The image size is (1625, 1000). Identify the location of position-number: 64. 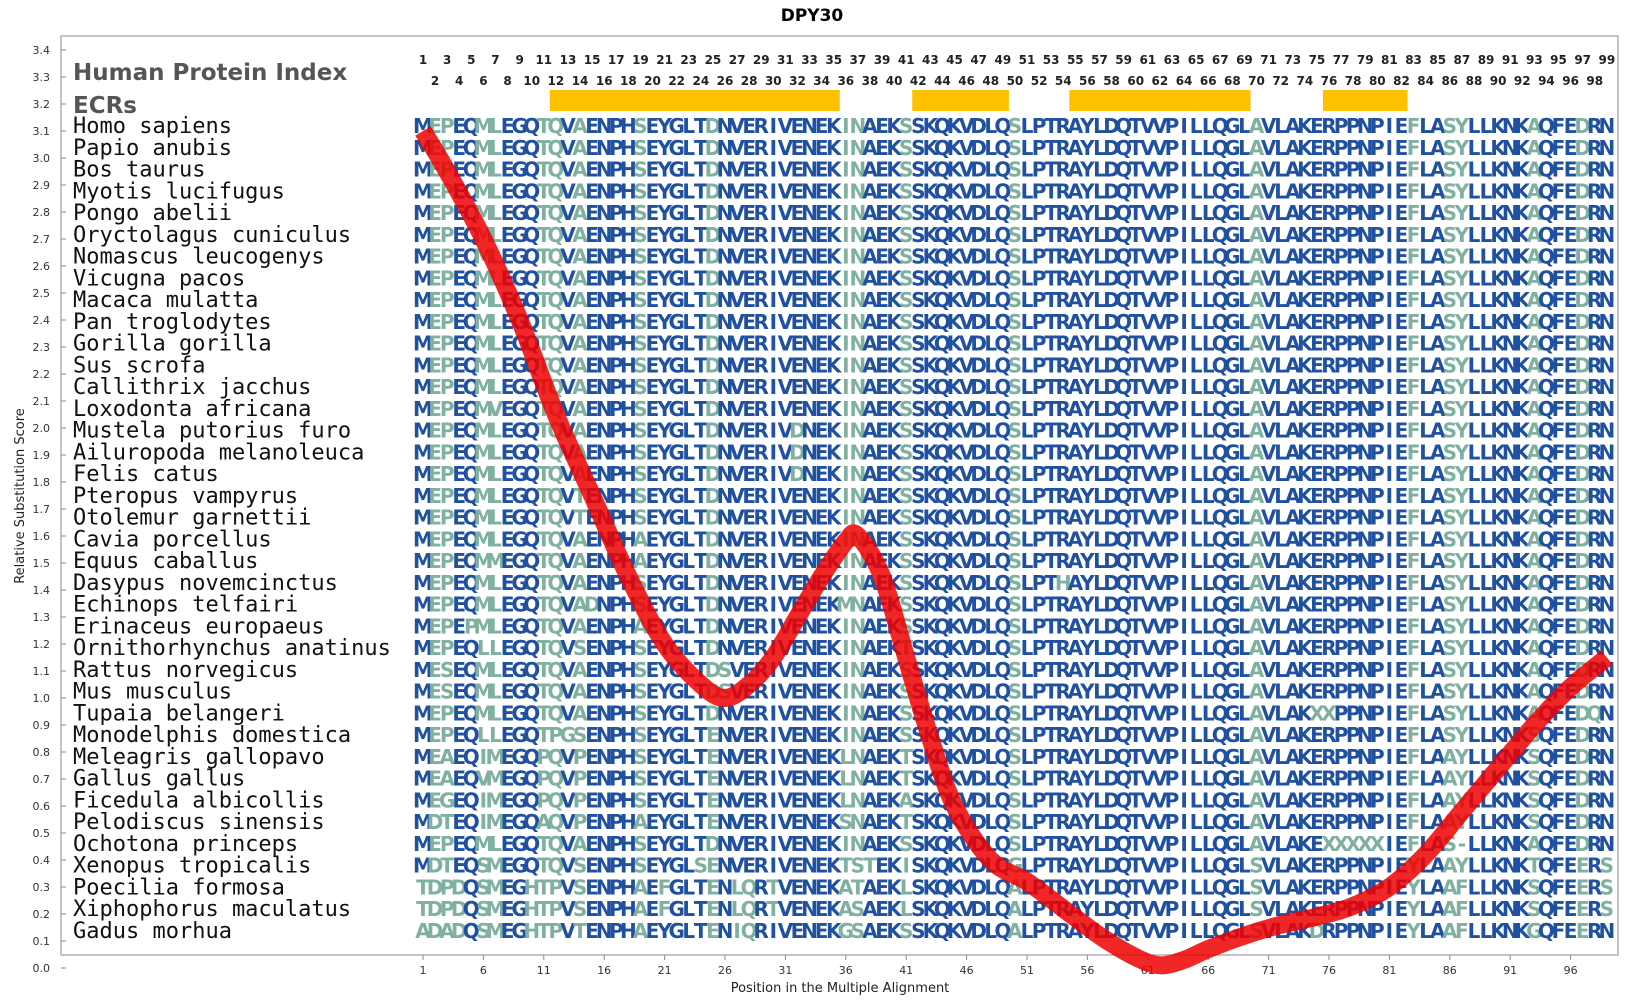
(1184, 81).